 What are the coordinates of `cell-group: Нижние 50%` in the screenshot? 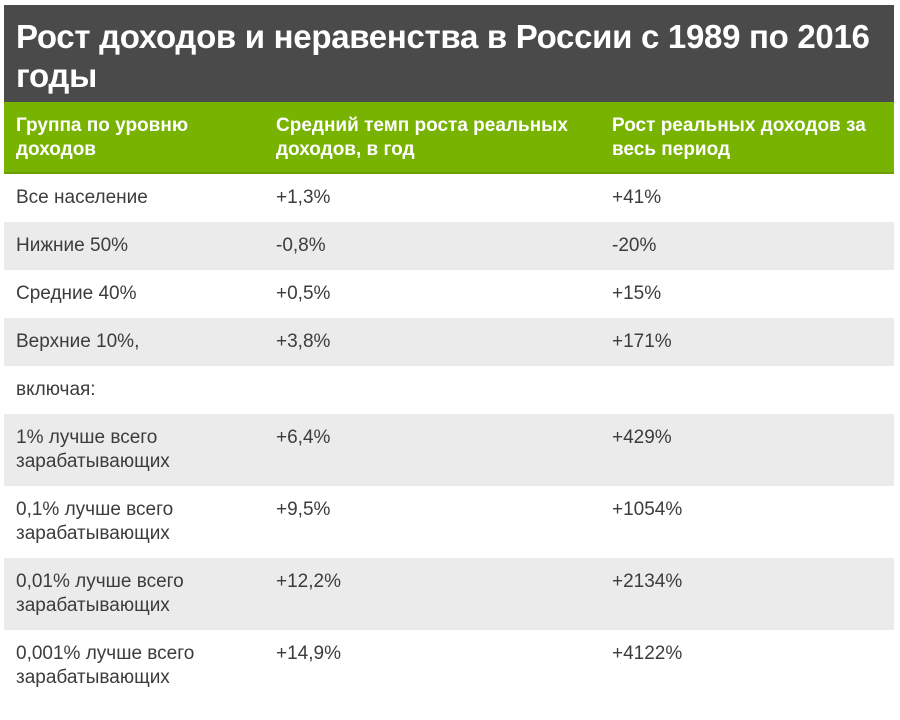 It's located at (72, 245).